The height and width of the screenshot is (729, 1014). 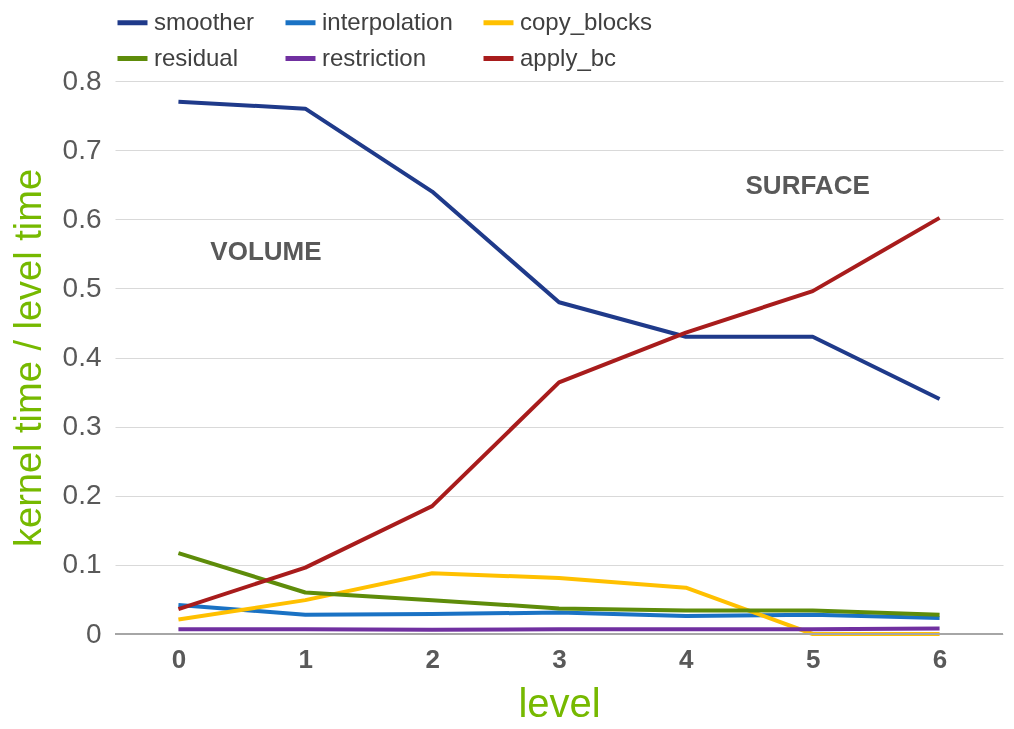 What do you see at coordinates (813, 658) in the screenshot?
I see `x-tick-label: 5` at bounding box center [813, 658].